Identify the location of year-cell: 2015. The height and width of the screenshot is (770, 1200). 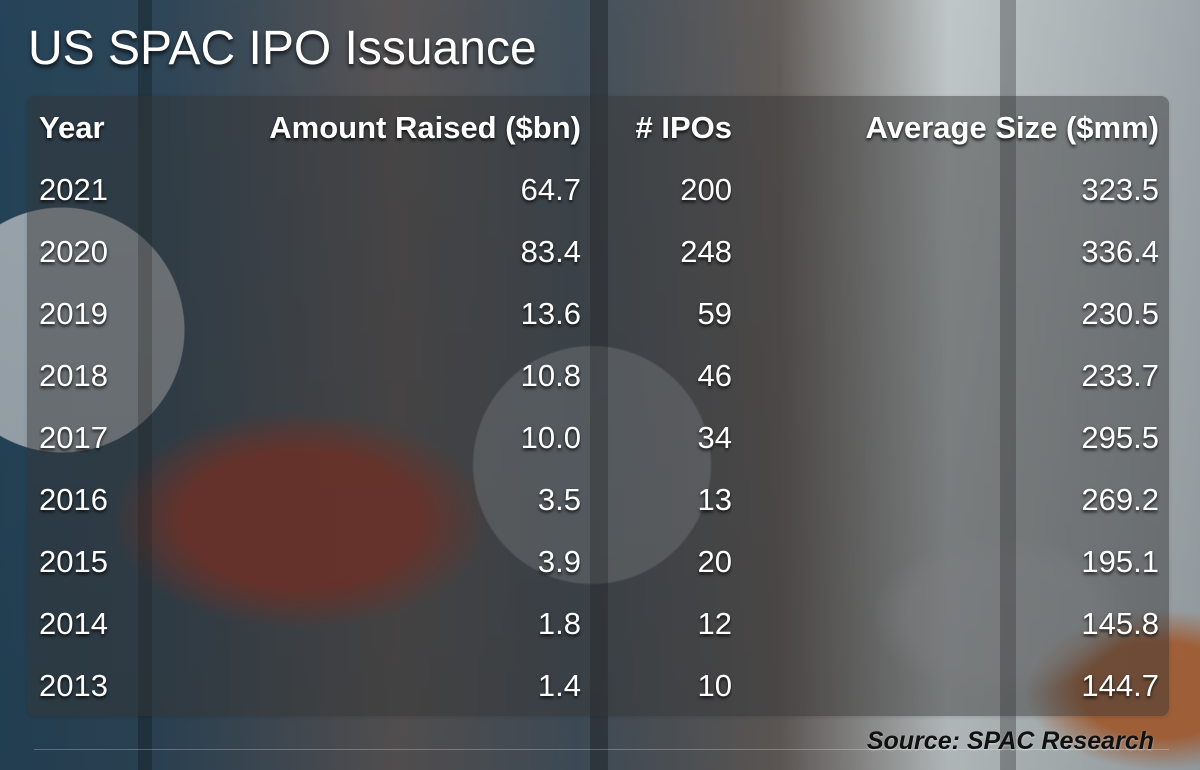
(73, 561).